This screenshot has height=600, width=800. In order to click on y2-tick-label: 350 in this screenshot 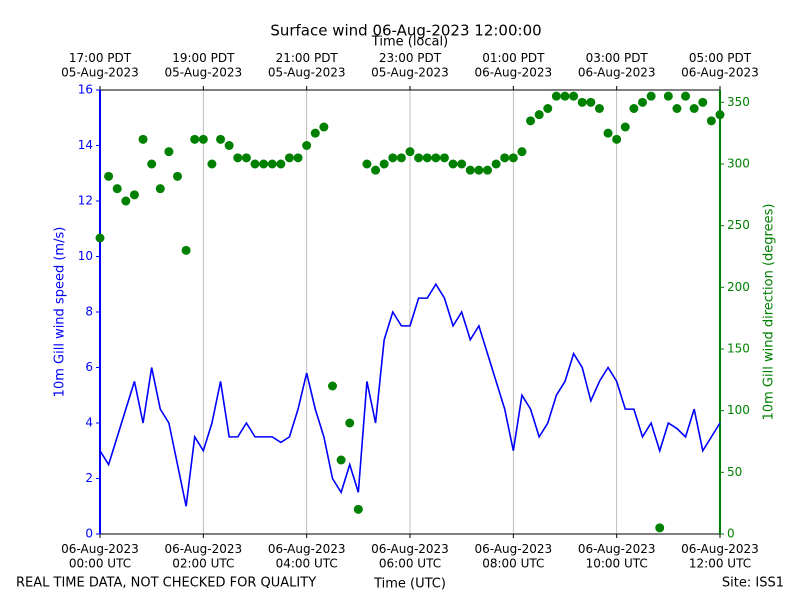, I will do `click(738, 102)`.